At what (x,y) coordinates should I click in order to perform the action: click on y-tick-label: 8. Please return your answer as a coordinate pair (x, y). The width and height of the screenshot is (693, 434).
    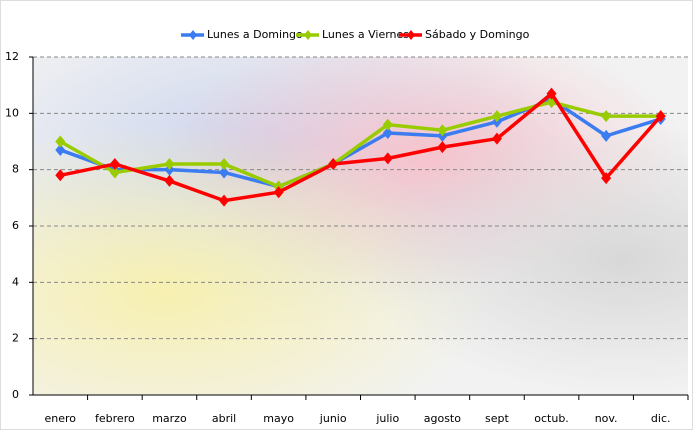
    Looking at the image, I should click on (15, 169).